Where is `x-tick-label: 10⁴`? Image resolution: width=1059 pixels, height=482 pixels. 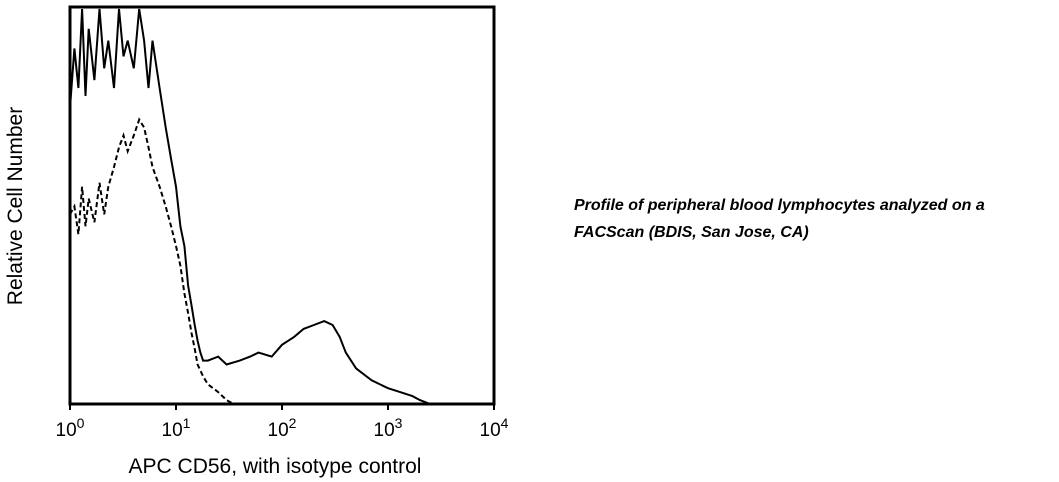
x-tick-label: 10⁴ is located at coordinates (494, 428).